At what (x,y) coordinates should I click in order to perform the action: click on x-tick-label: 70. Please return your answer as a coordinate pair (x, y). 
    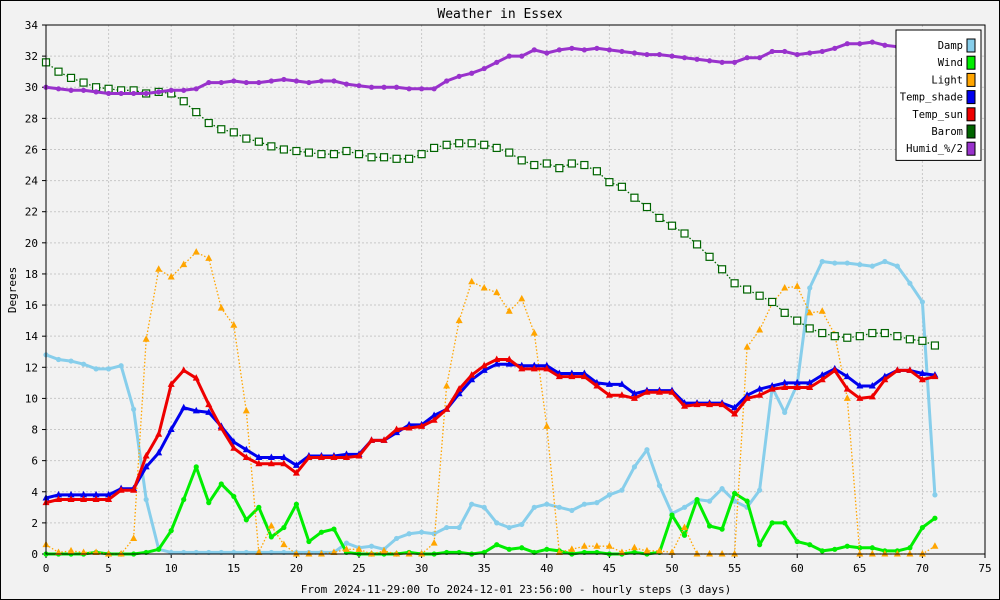
    Looking at the image, I should click on (922, 568).